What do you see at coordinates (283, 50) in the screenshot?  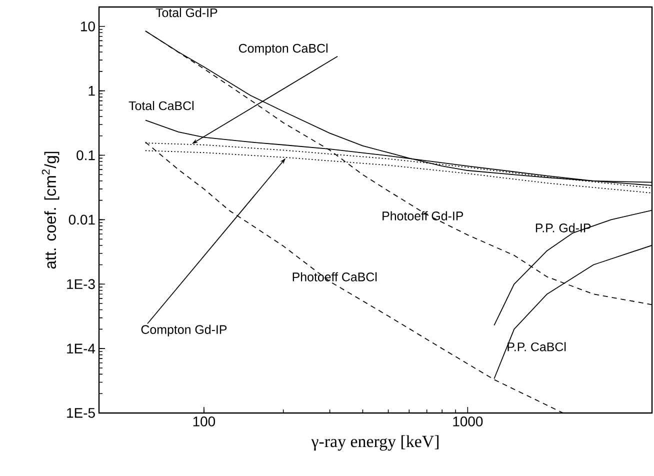 I see `text: Compton CaBCl` at bounding box center [283, 50].